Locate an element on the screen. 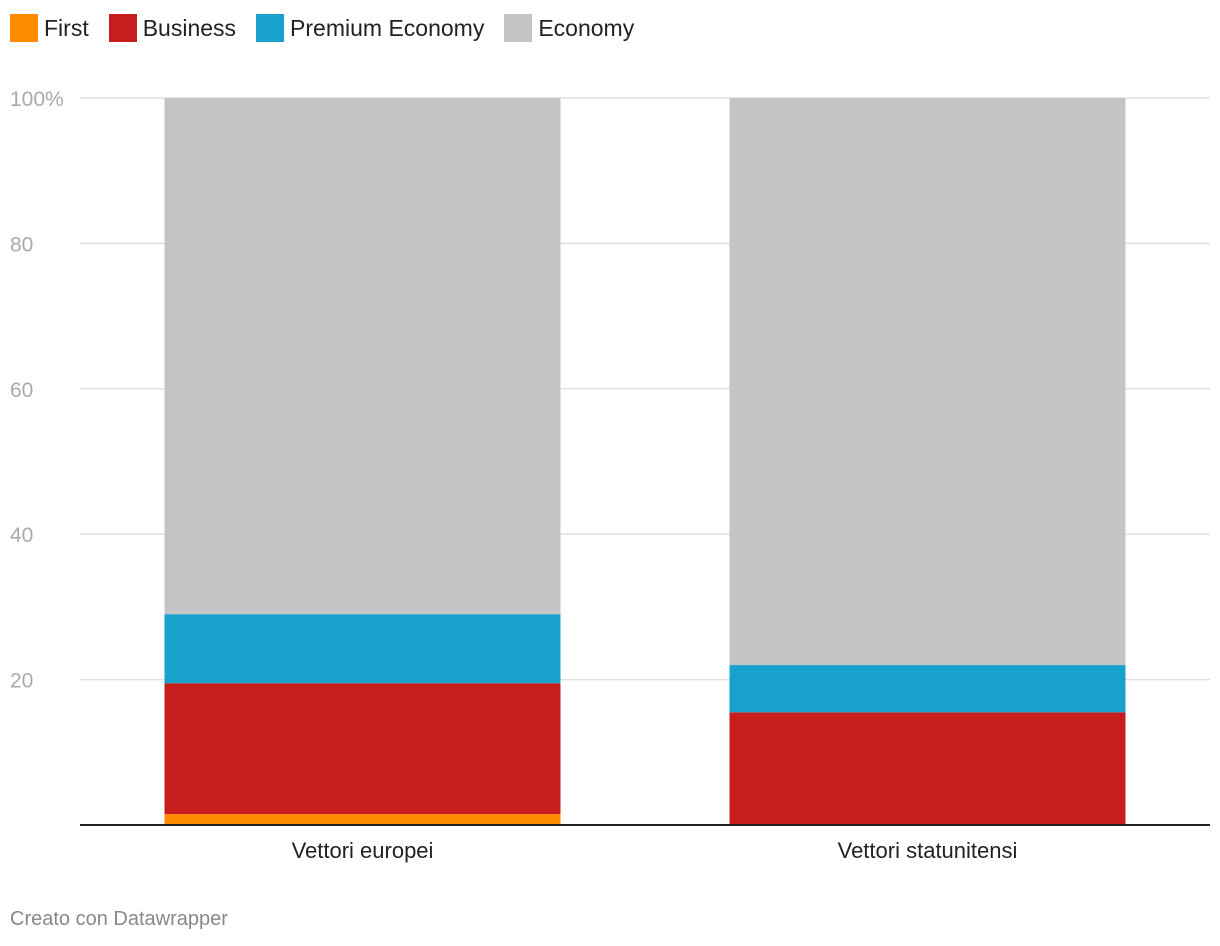 This screenshot has height=946, width=1220. legend: First Business Premium Economy Economy is located at coordinates (332, 28).